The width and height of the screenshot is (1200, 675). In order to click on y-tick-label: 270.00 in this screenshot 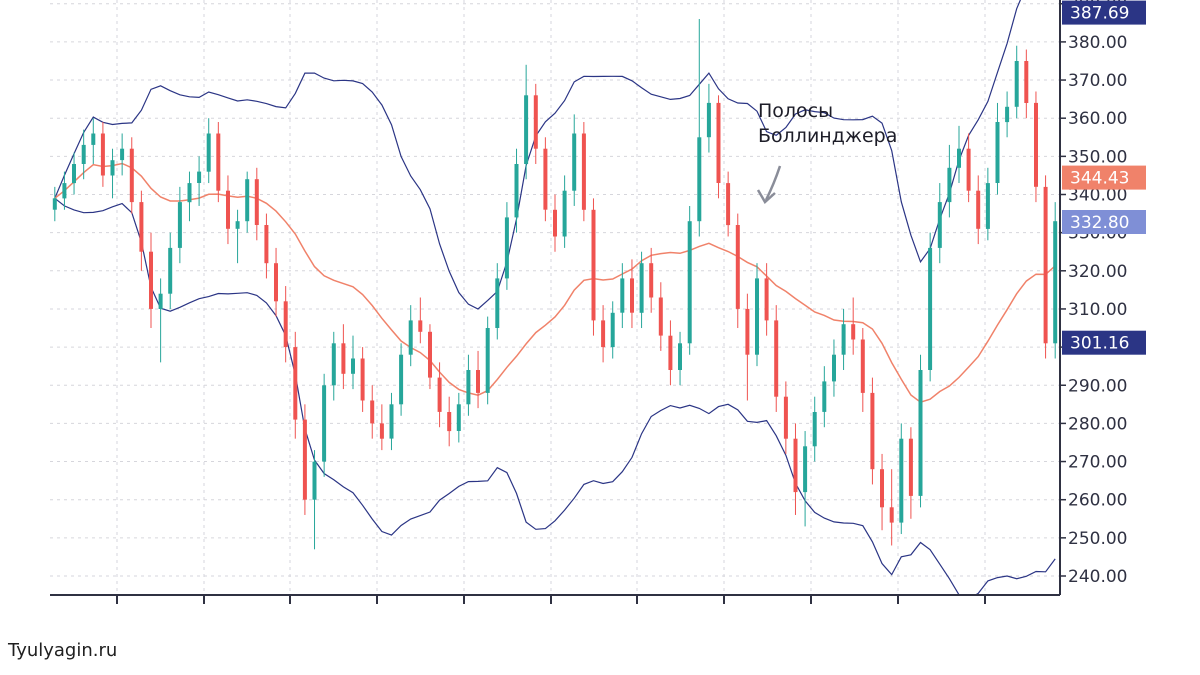, I will do `click(1097, 463)`.